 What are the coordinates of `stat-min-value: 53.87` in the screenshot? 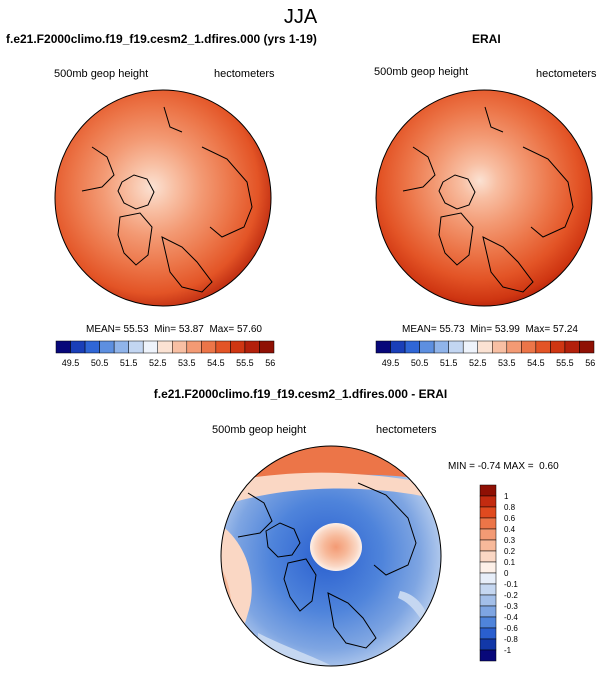 It's located at (191, 329).